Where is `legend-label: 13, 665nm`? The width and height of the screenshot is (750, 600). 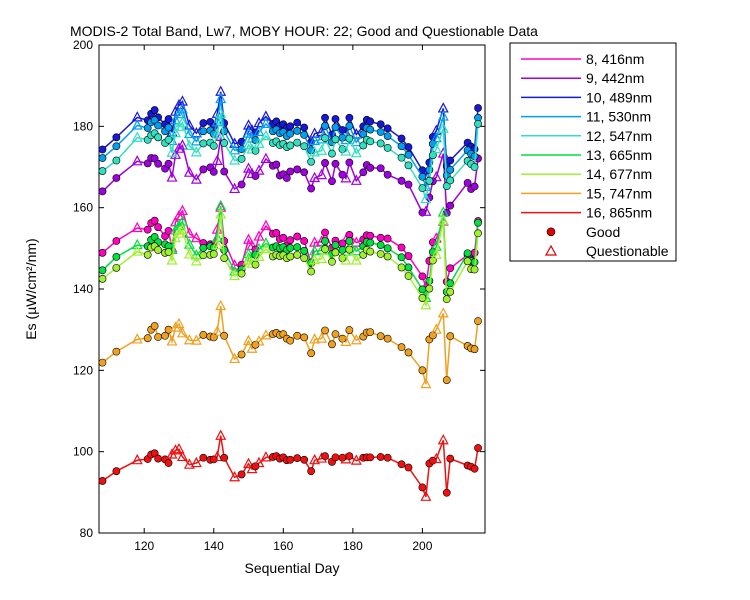
legend-label: 13, 665nm is located at coordinates (619, 155).